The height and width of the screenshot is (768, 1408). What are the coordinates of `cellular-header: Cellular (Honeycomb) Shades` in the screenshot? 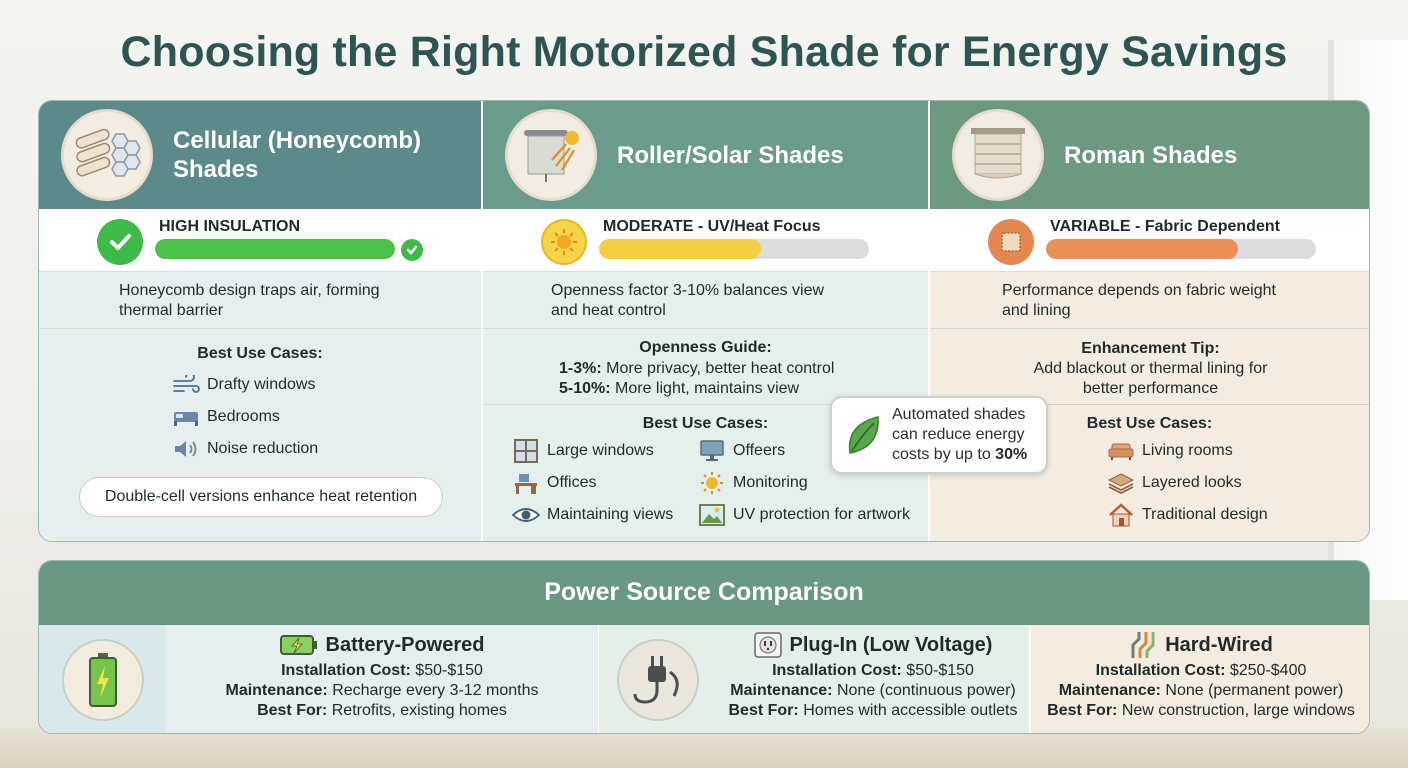 It's located at (260, 155).